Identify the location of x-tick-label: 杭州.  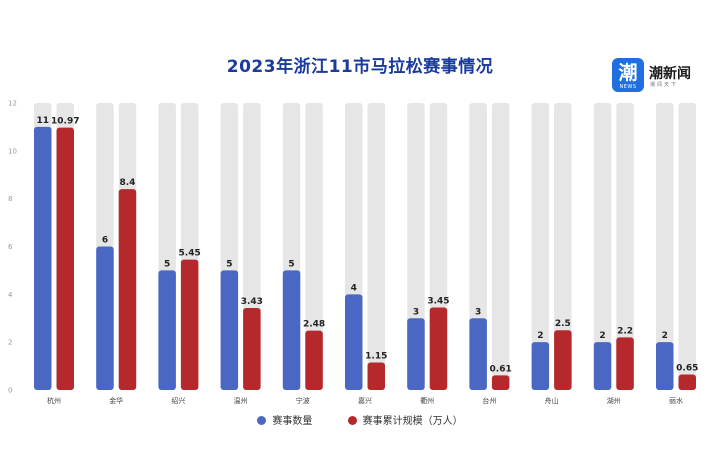
(54, 400).